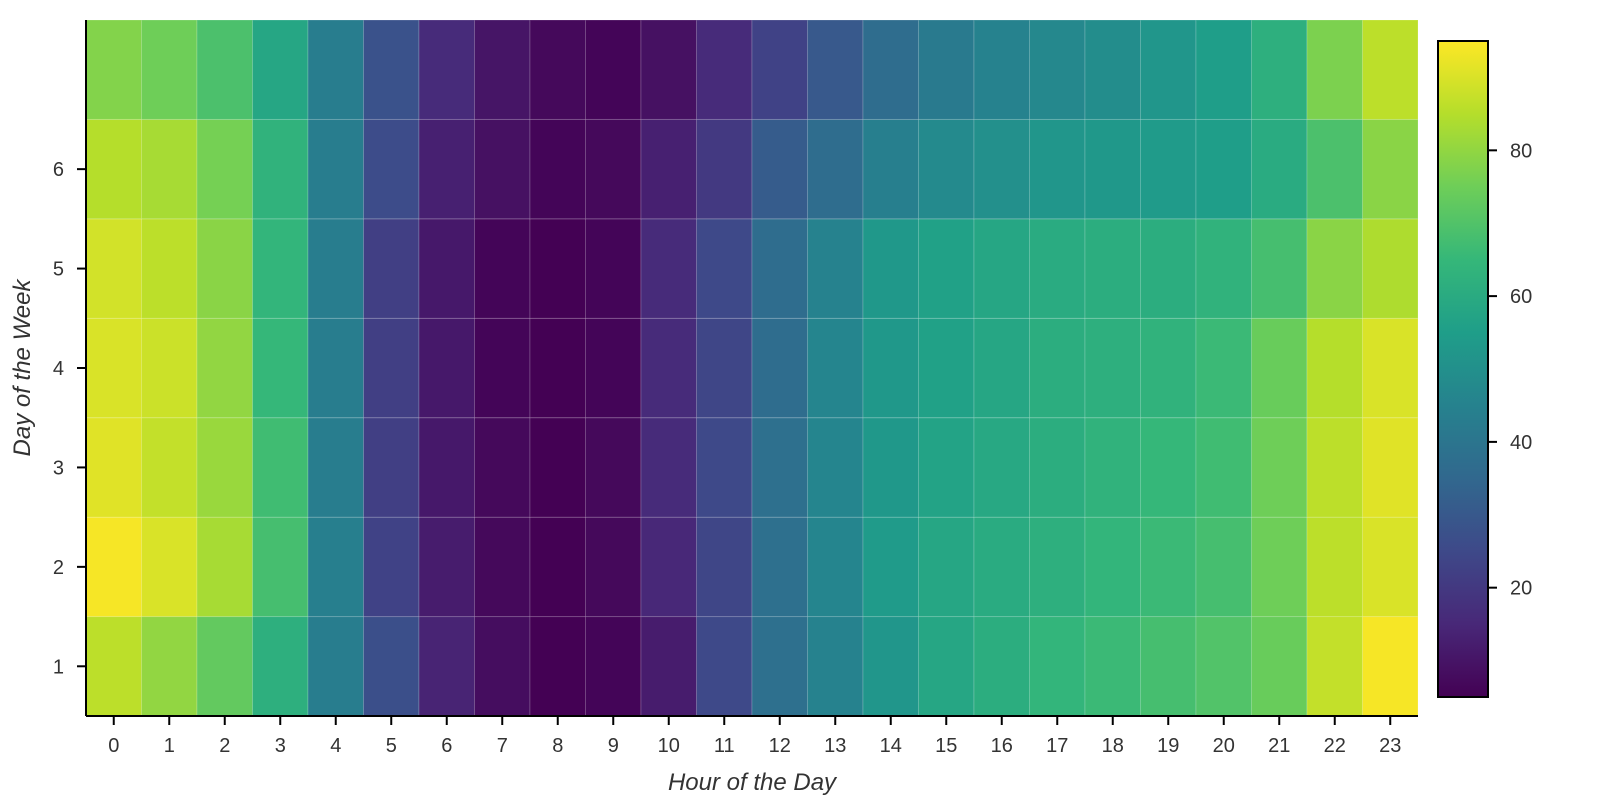 The image size is (1600, 800). I want to click on x-tick-label: 22, so click(1335, 746).